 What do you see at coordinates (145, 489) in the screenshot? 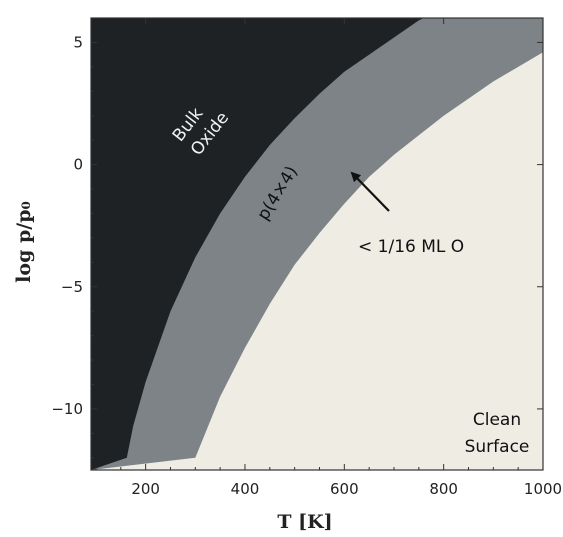
I see `x-tick-label: 200` at bounding box center [145, 489].